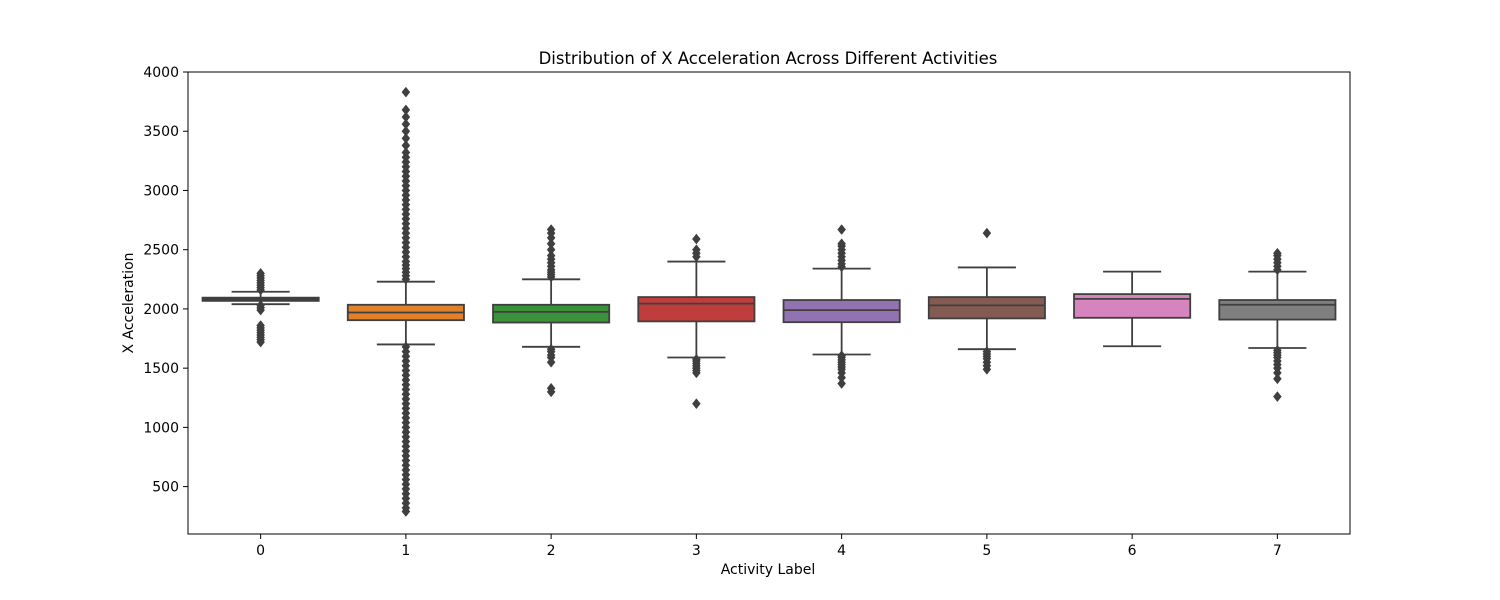 The image size is (1500, 600). What do you see at coordinates (1277, 551) in the screenshot?
I see `x-tick-label: 7` at bounding box center [1277, 551].